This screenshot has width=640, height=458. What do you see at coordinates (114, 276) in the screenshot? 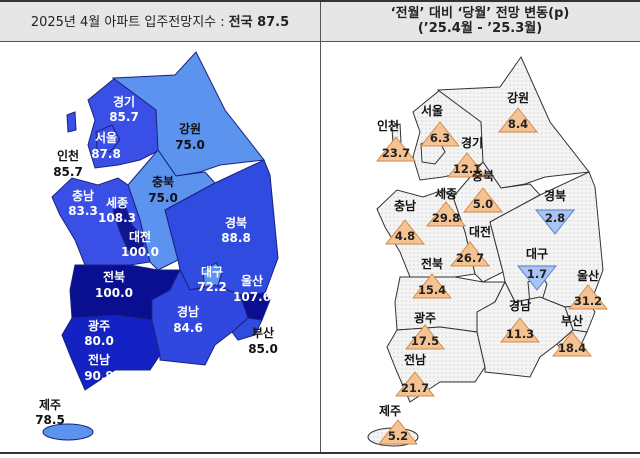
I see `label-jeonbuk: 전북` at bounding box center [114, 276].